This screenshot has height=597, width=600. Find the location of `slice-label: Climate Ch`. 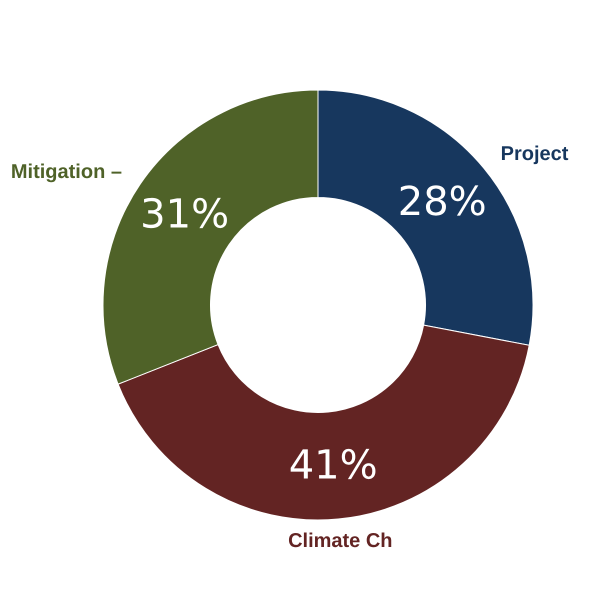

slice-label: Climate Ch is located at coordinates (340, 541).